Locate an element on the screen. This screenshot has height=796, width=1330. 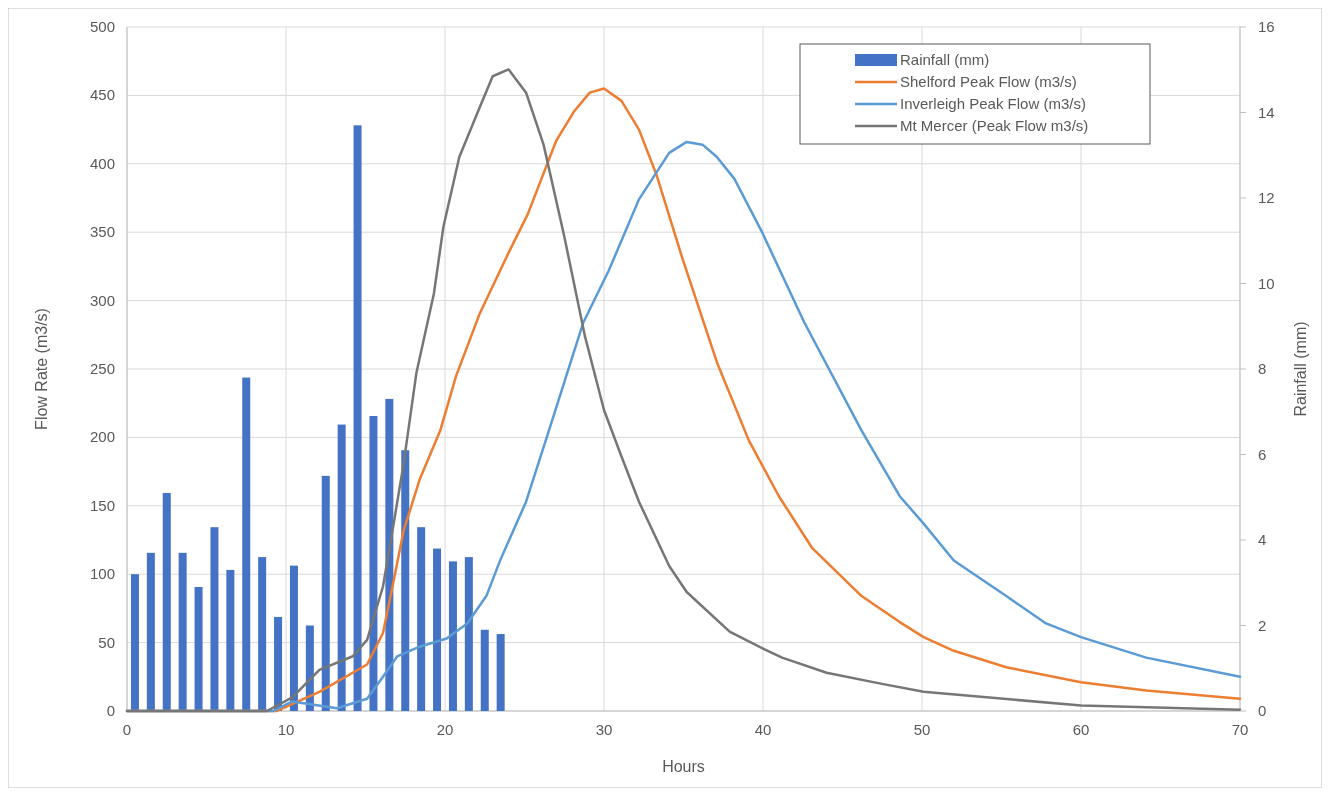
legend-label: Mt Mercer (Peak Flow m3/s) is located at coordinates (994, 125).